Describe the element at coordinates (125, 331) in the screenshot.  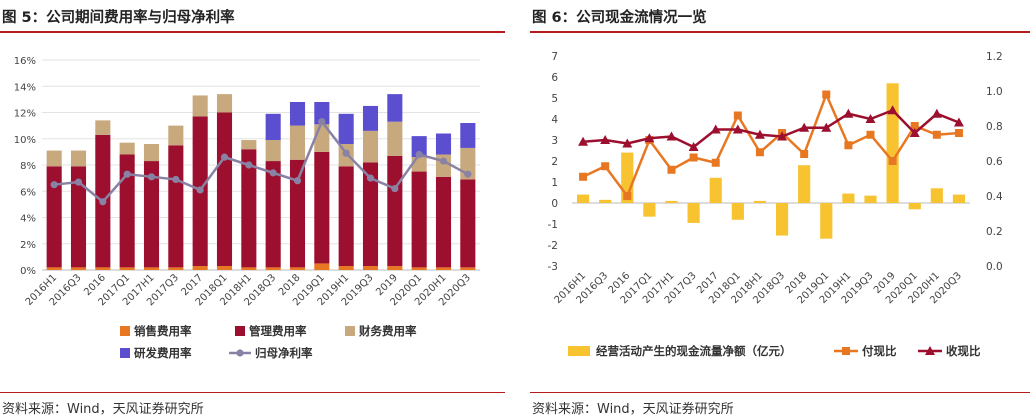
I see `legend-swatch-sales` at that location.